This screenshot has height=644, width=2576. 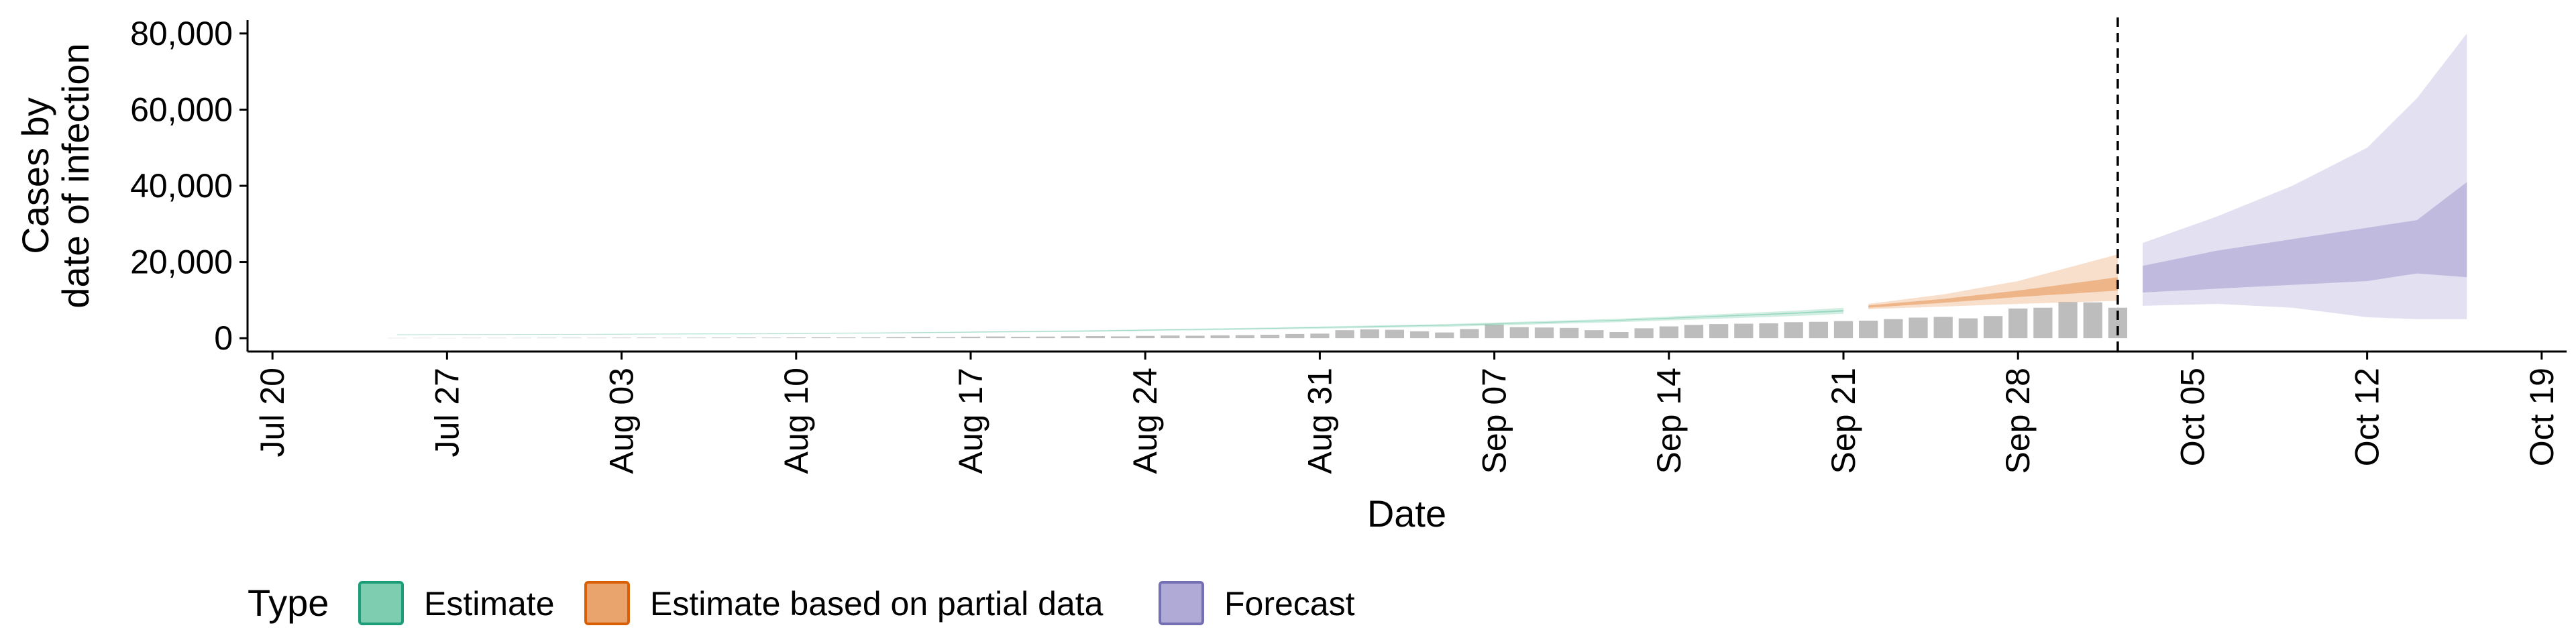 What do you see at coordinates (2192, 417) in the screenshot?
I see `x-tick-label: Oct 05` at bounding box center [2192, 417].